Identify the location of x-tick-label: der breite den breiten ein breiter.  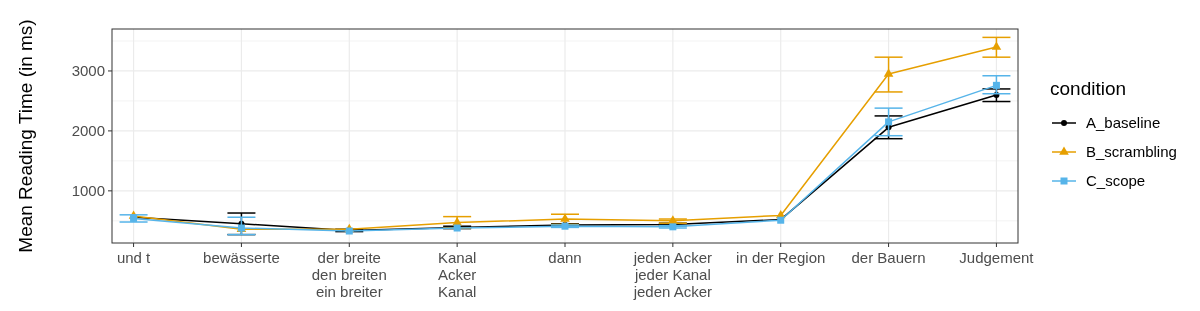
(349, 274).